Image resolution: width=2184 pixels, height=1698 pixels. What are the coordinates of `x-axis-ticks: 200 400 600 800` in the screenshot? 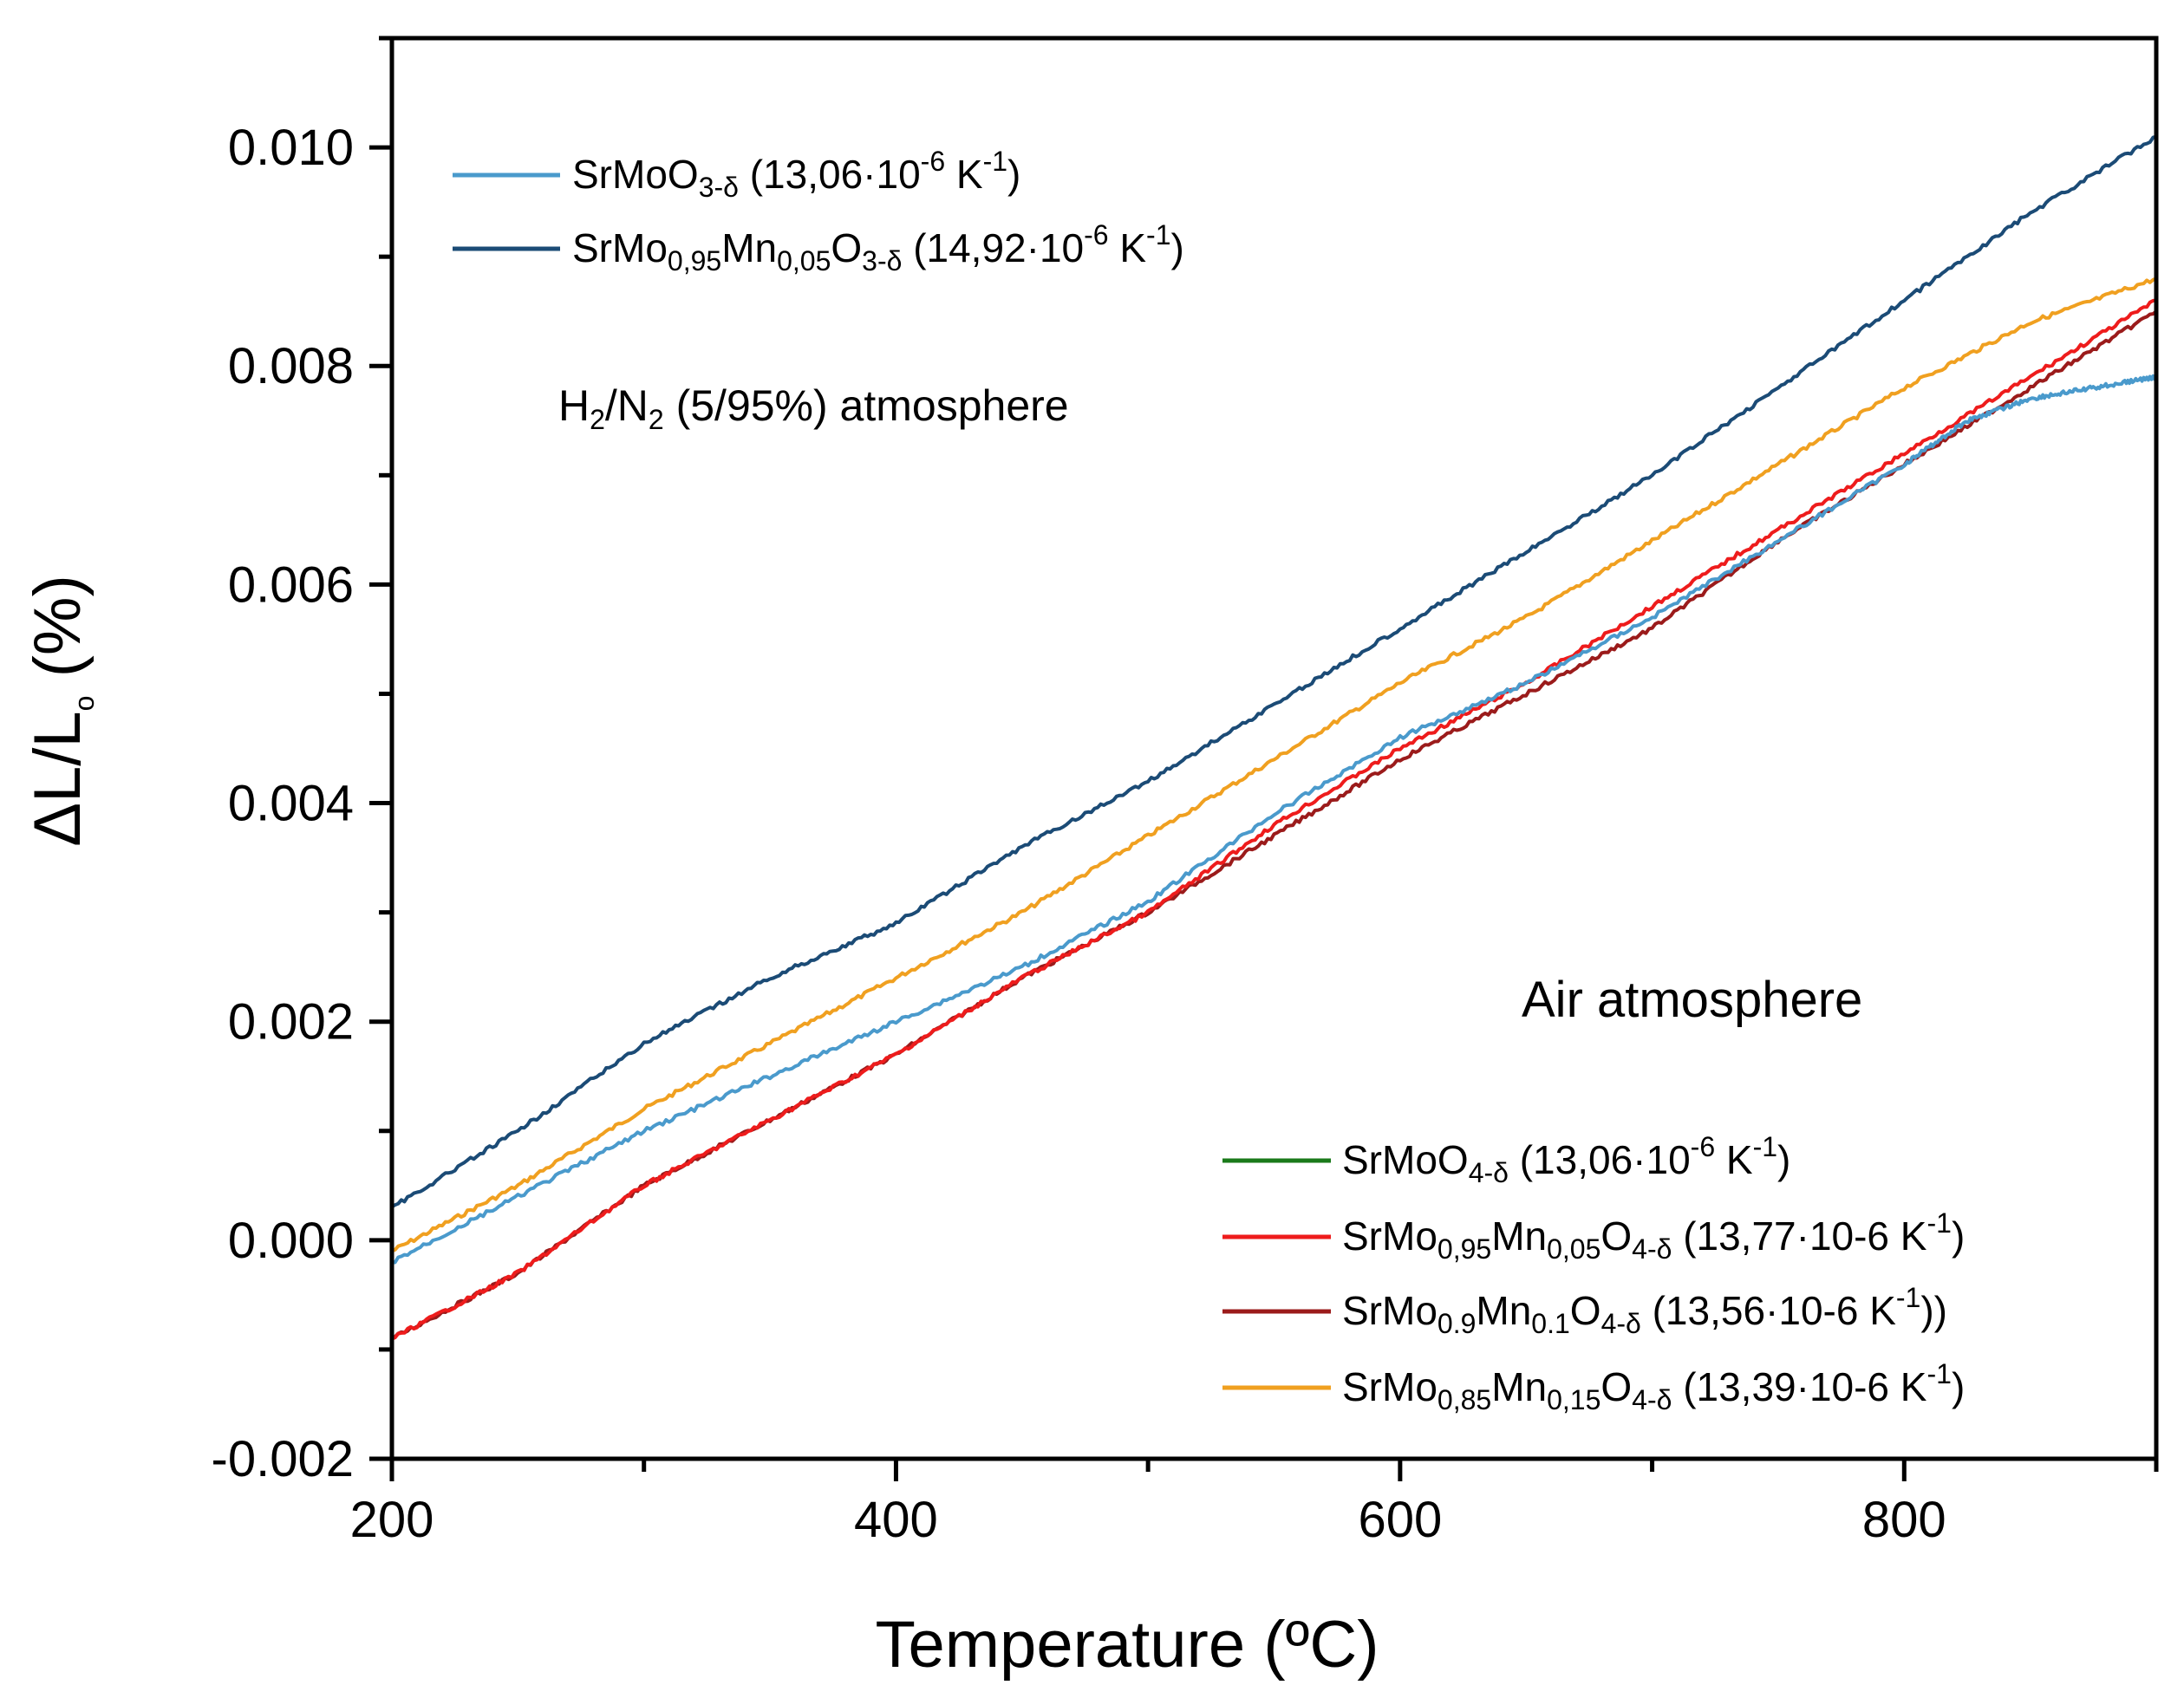 It's located at (1254, 1503).